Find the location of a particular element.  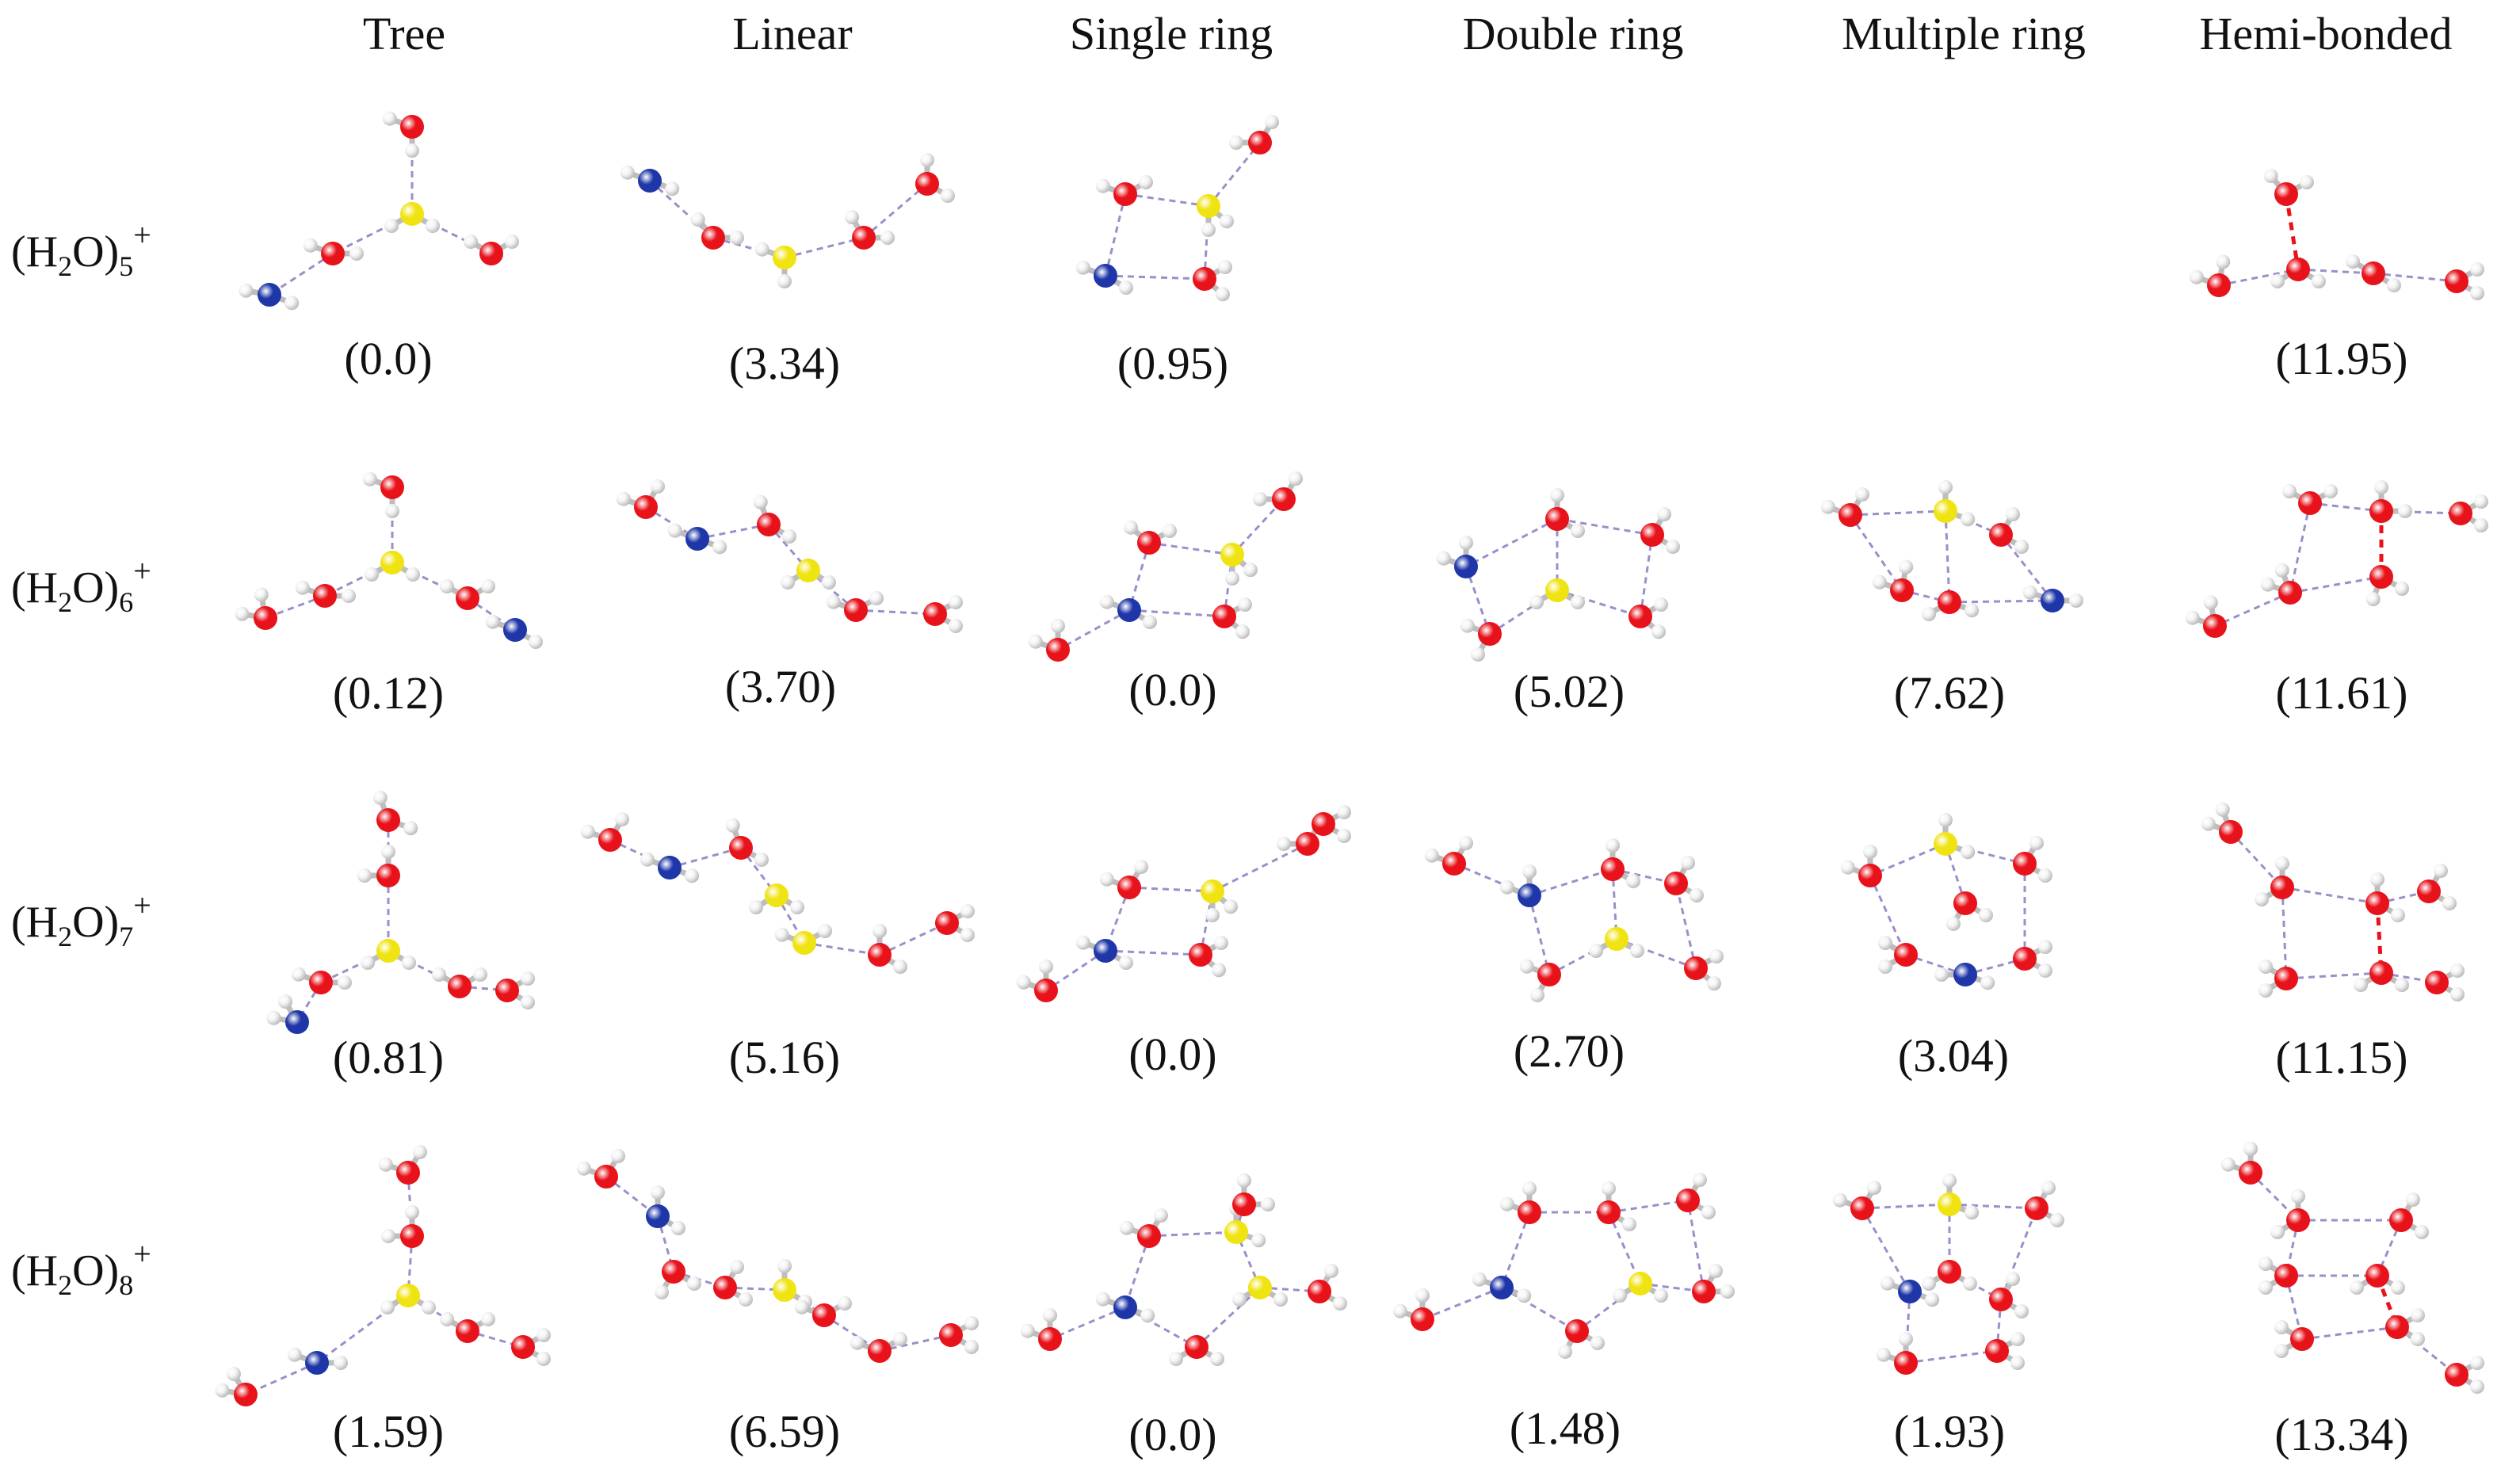

energy-label: (0.0) is located at coordinates (1172, 1434).